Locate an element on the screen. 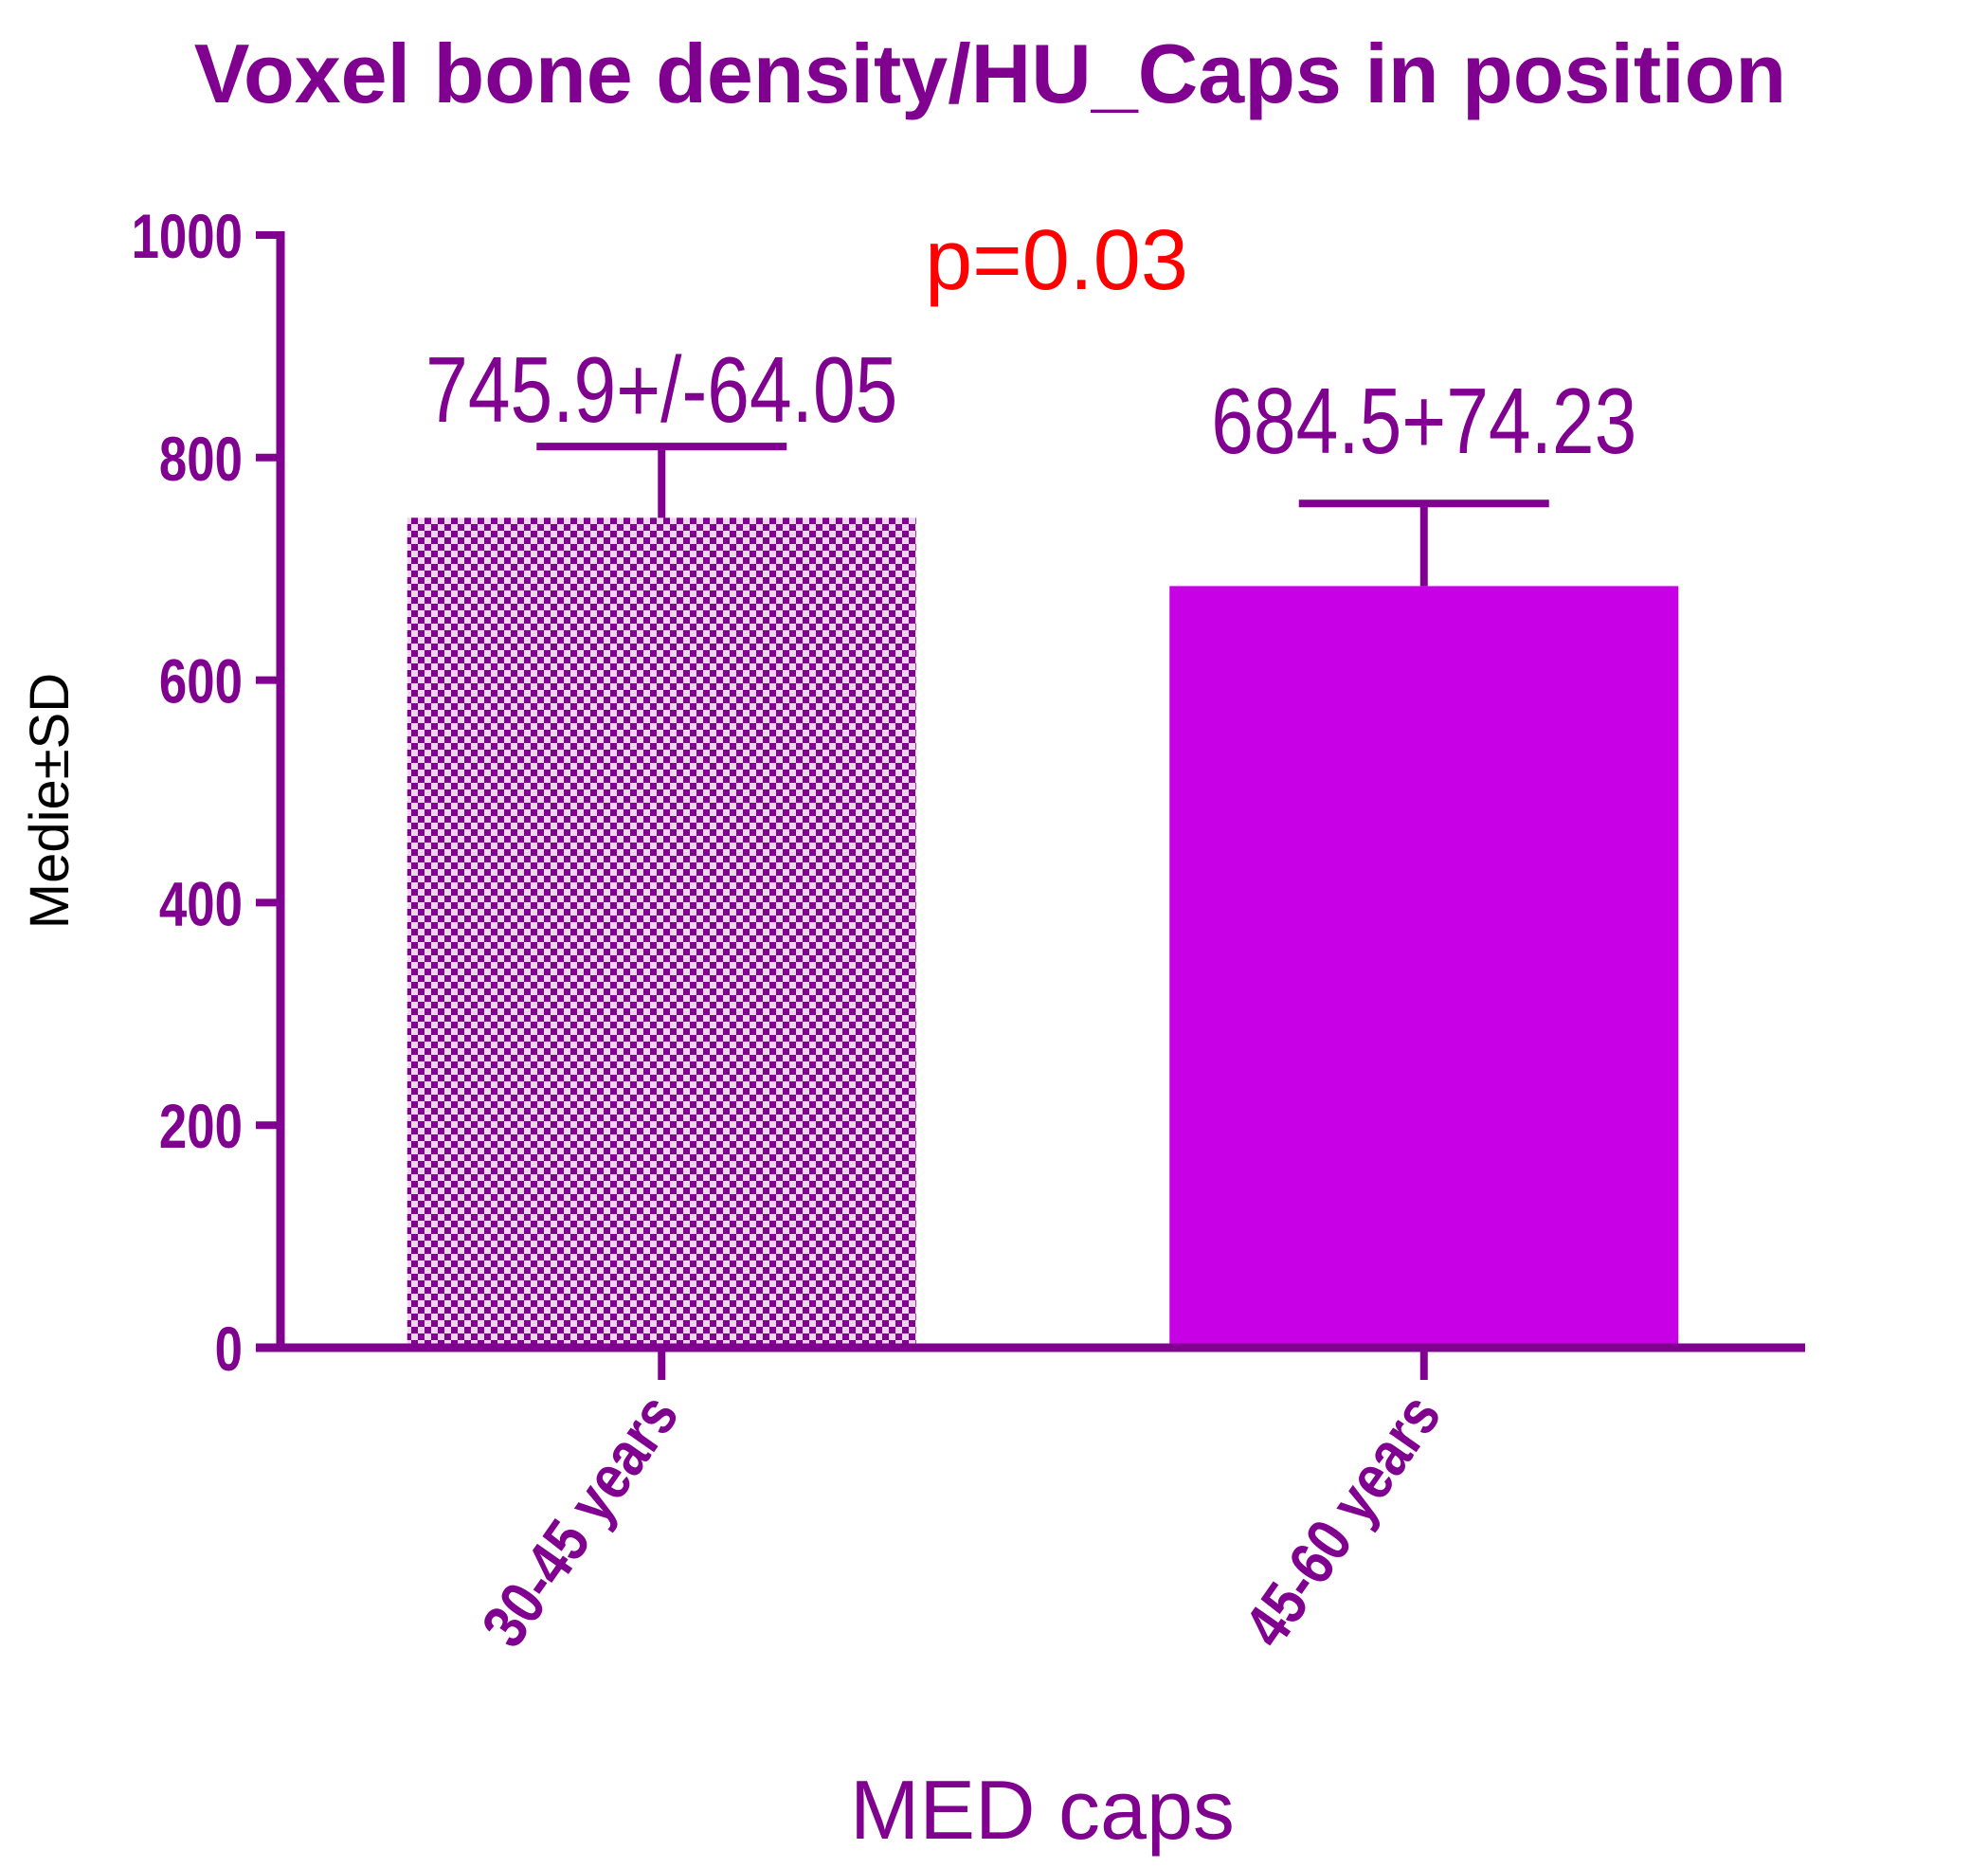  data-label-2: 684.5+74.23 is located at coordinates (1424, 420).